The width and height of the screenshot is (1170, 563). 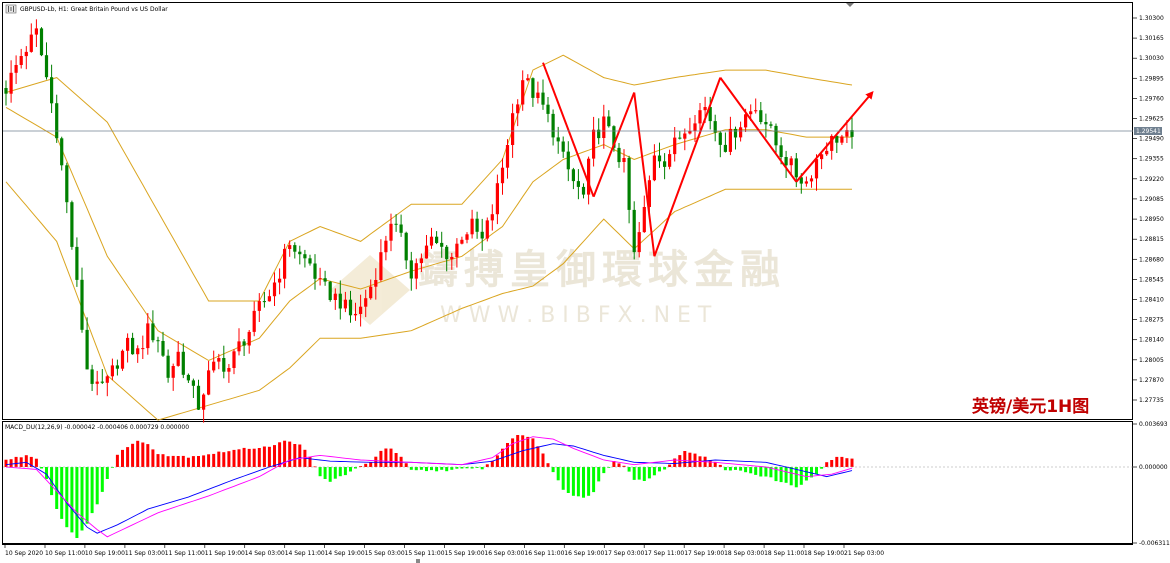 I want to click on y-tick-label: 1.28680, so click(x=1151, y=259).